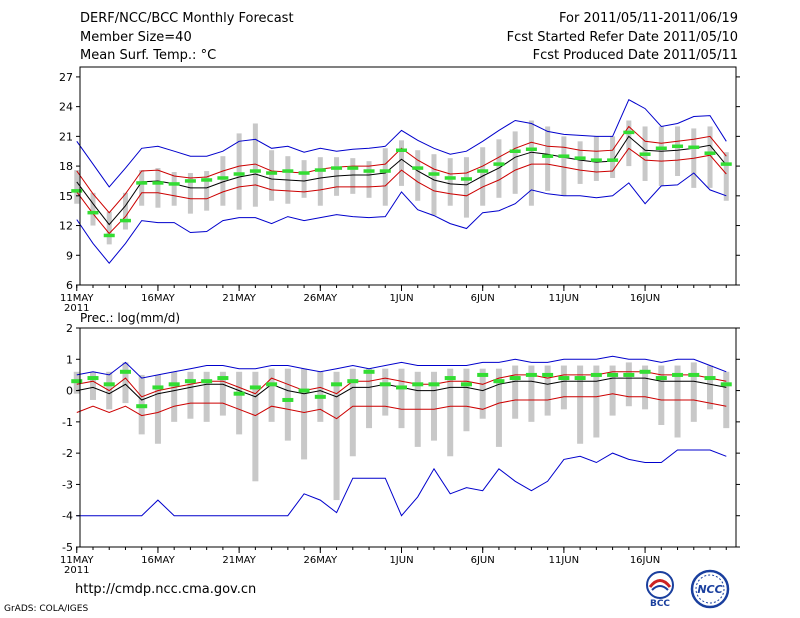 This screenshot has width=800, height=618. What do you see at coordinates (622, 37) in the screenshot?
I see `forecast-started-date: Fcst Started Refer Date 2011/05/10` at bounding box center [622, 37].